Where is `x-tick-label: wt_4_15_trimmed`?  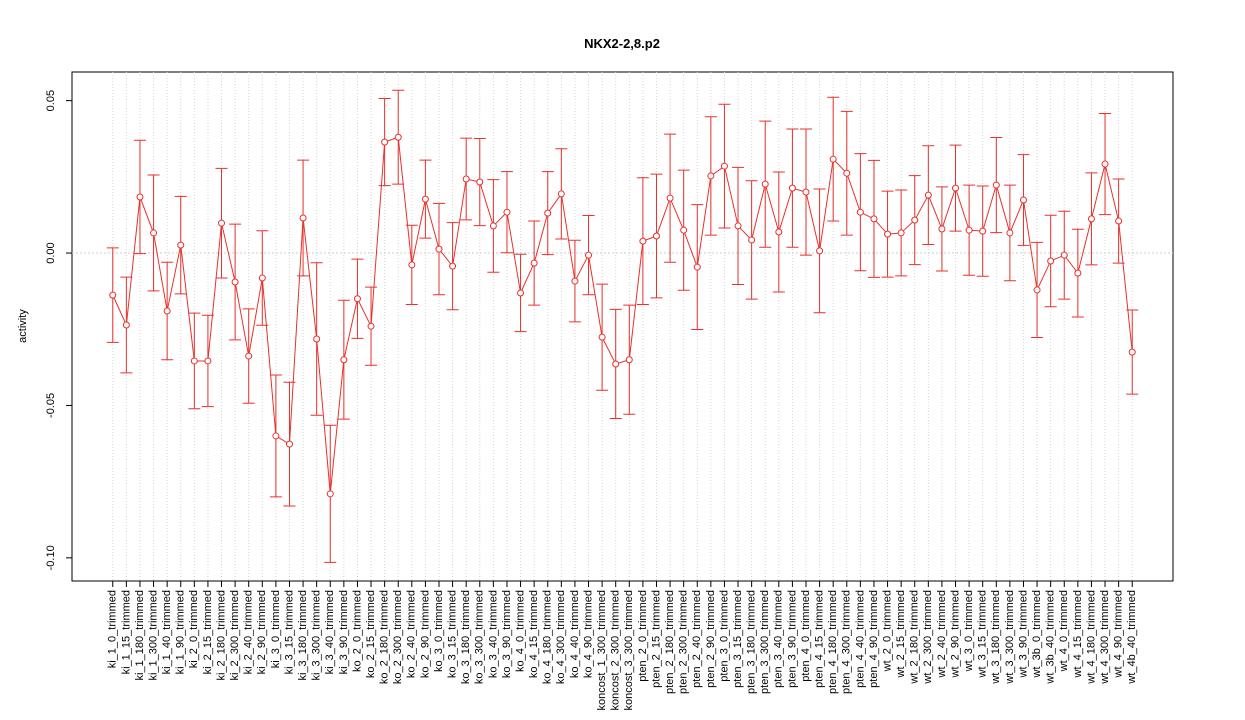 x-tick-label: wt_4_15_trimmed is located at coordinates (1078, 634).